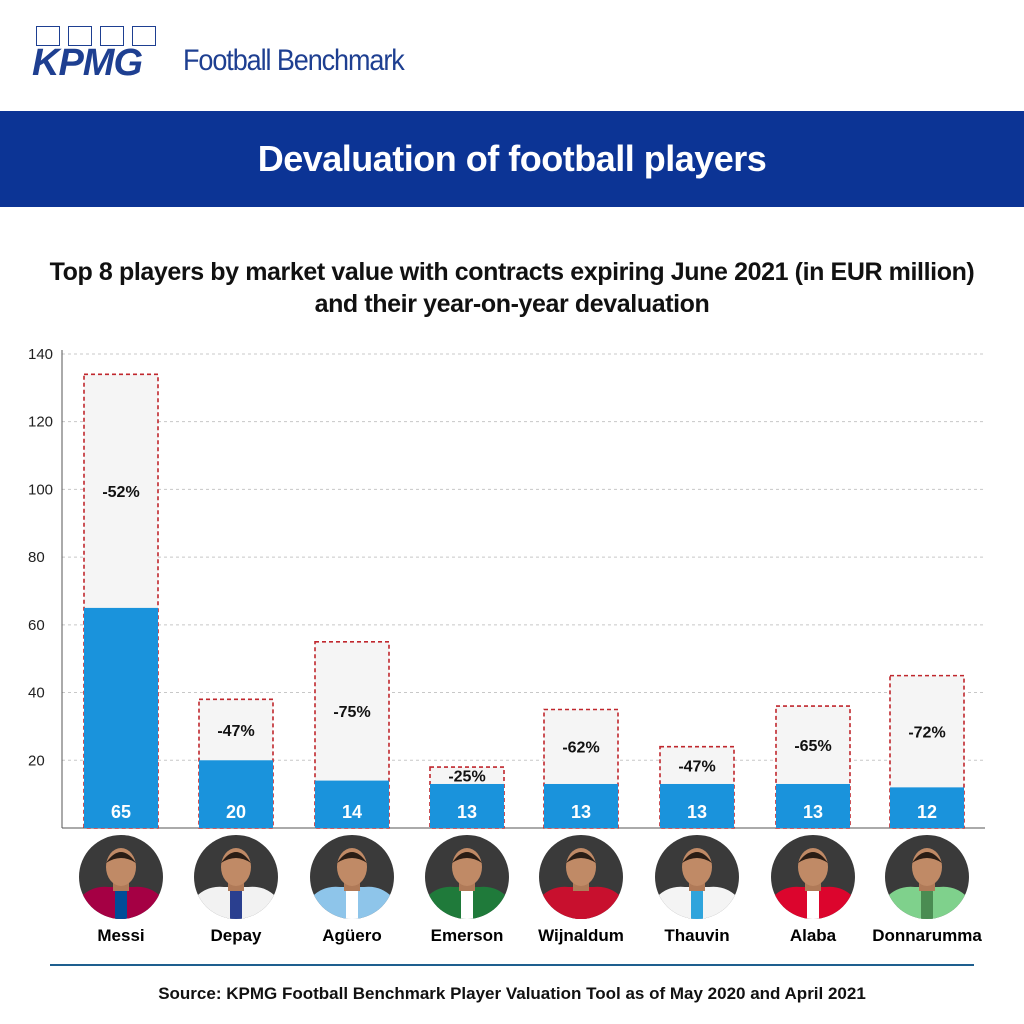 The width and height of the screenshot is (1024, 1024). I want to click on kpmg-logo-text: KPMG, so click(87, 63).